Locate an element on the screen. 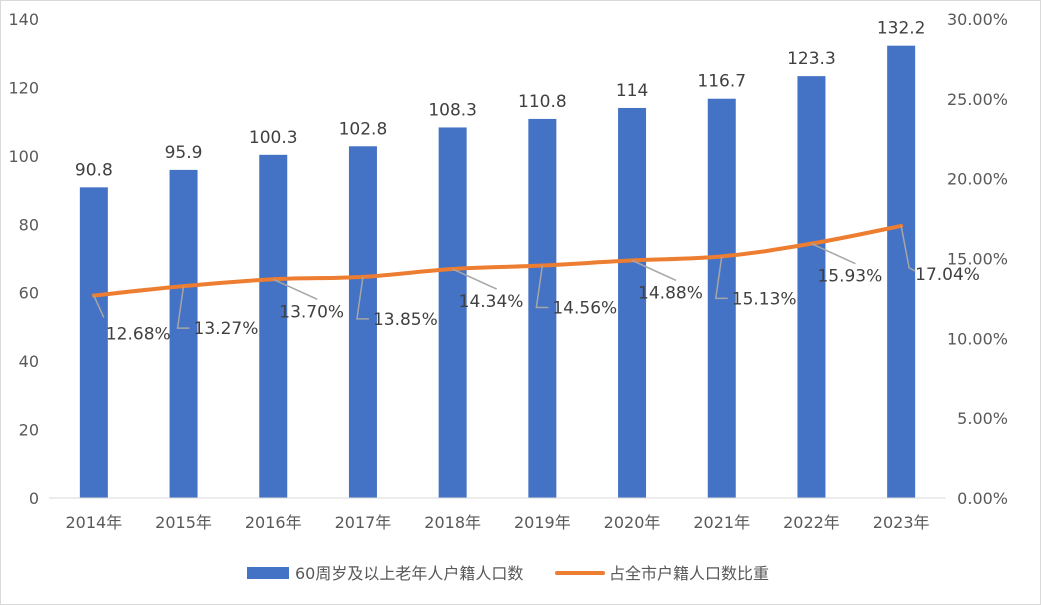 Image resolution: width=1041 pixels, height=605 pixels. legend-line-label: 占全市户籍人口数比重 is located at coordinates (689, 573).